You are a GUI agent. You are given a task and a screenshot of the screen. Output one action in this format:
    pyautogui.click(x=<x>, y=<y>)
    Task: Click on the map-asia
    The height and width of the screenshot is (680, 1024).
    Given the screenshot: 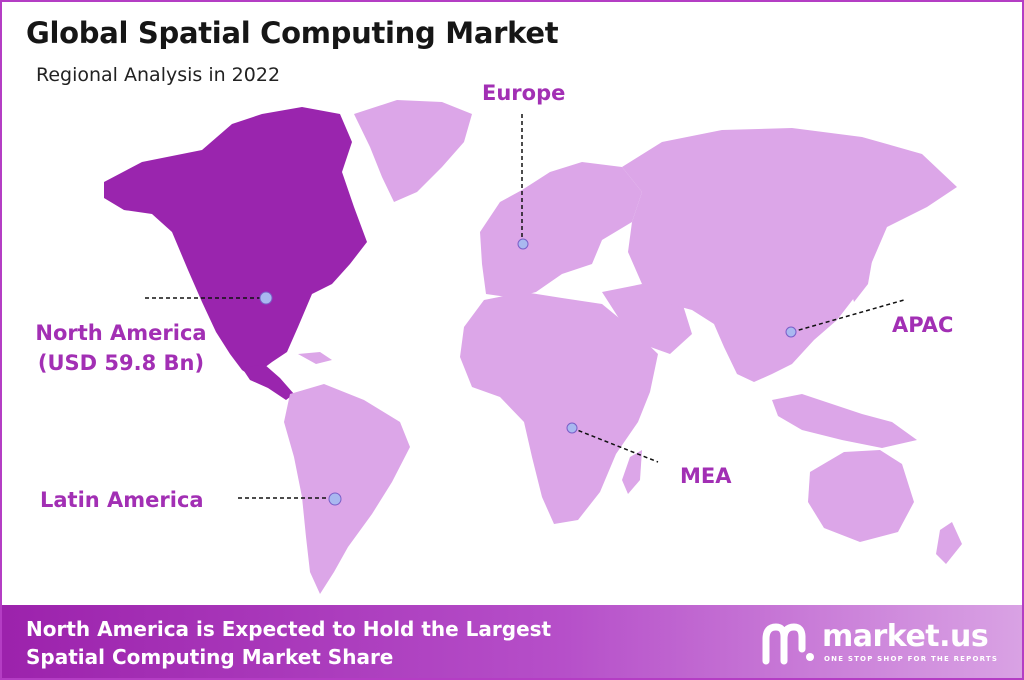 What is the action you would take?
    pyautogui.click(x=789, y=255)
    